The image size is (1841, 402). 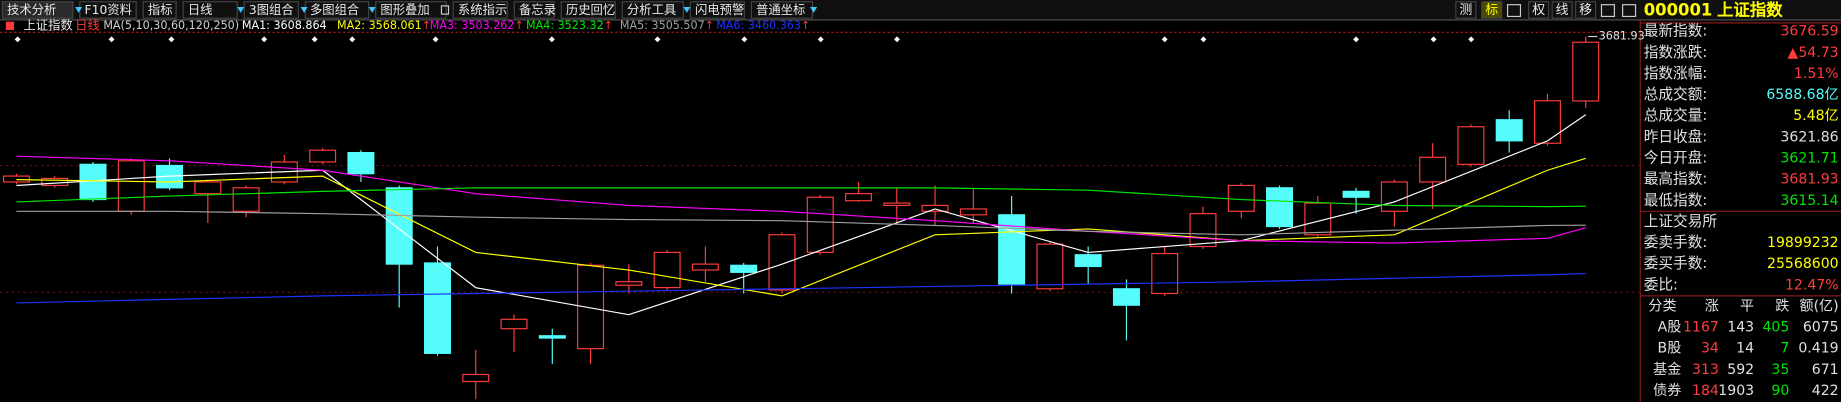 I want to click on button-label: 图形叠加, so click(x=404, y=10).